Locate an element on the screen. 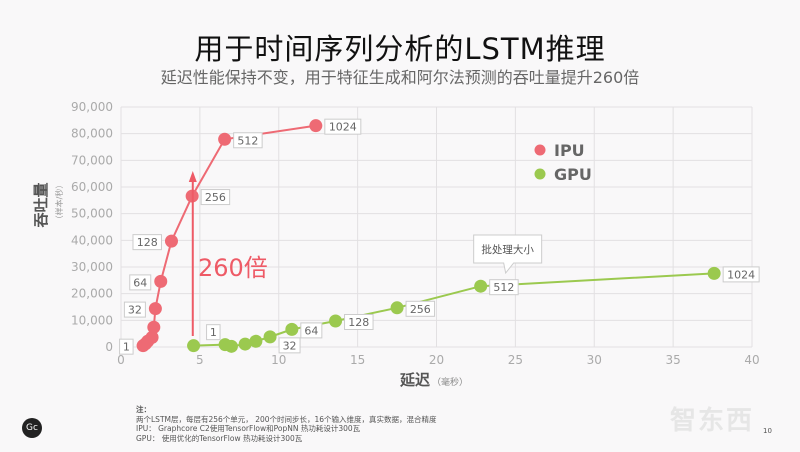  y-tick-label: 90,000 is located at coordinates (92, 107).